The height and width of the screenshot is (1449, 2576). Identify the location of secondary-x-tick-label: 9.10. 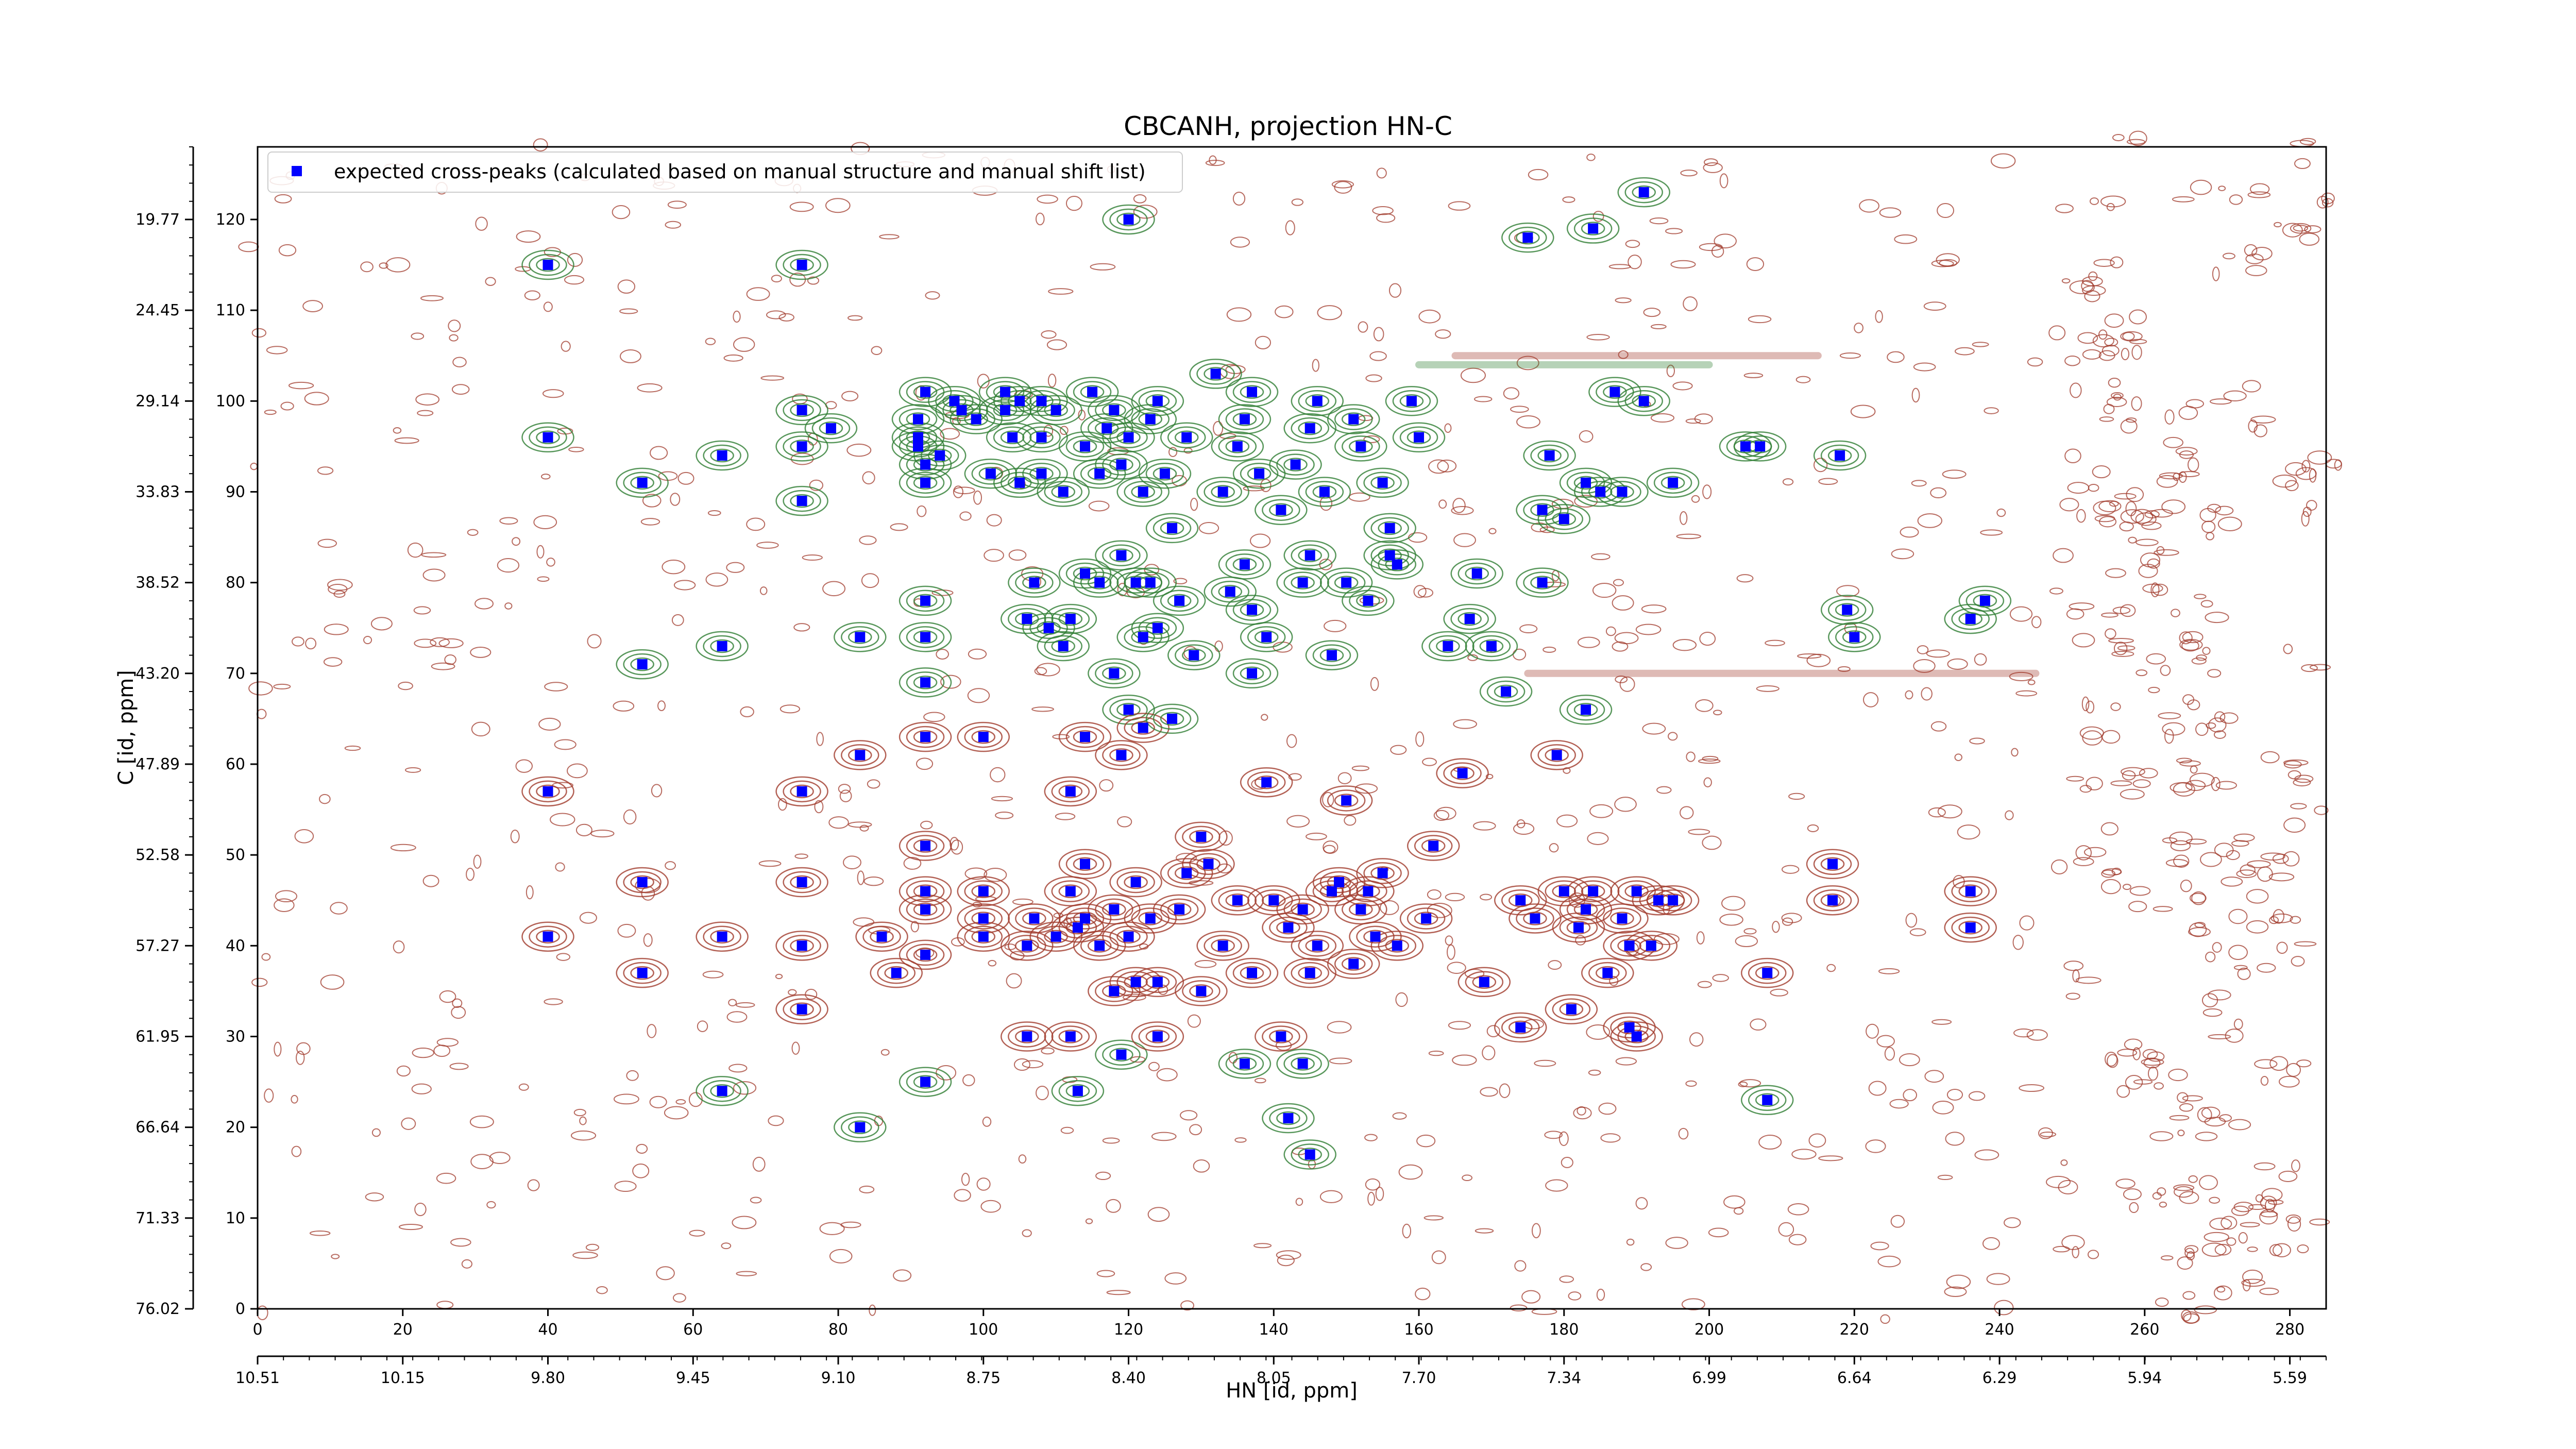
(838, 1378).